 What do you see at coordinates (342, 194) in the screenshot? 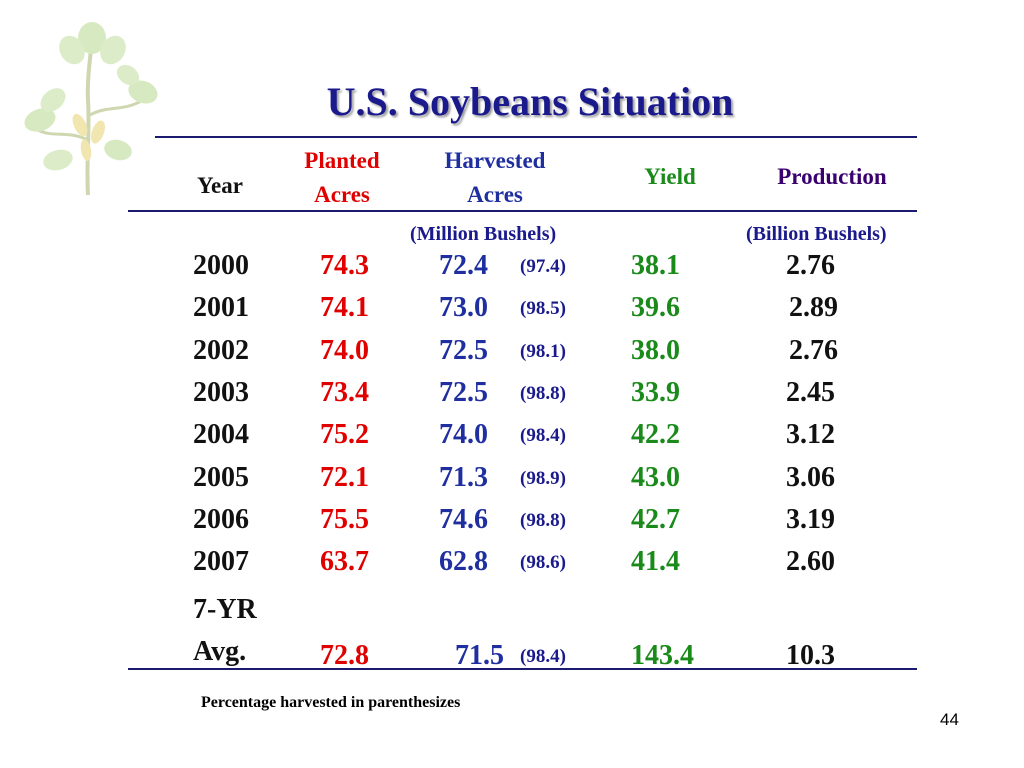
I see `header-planted-line2: Acres` at bounding box center [342, 194].